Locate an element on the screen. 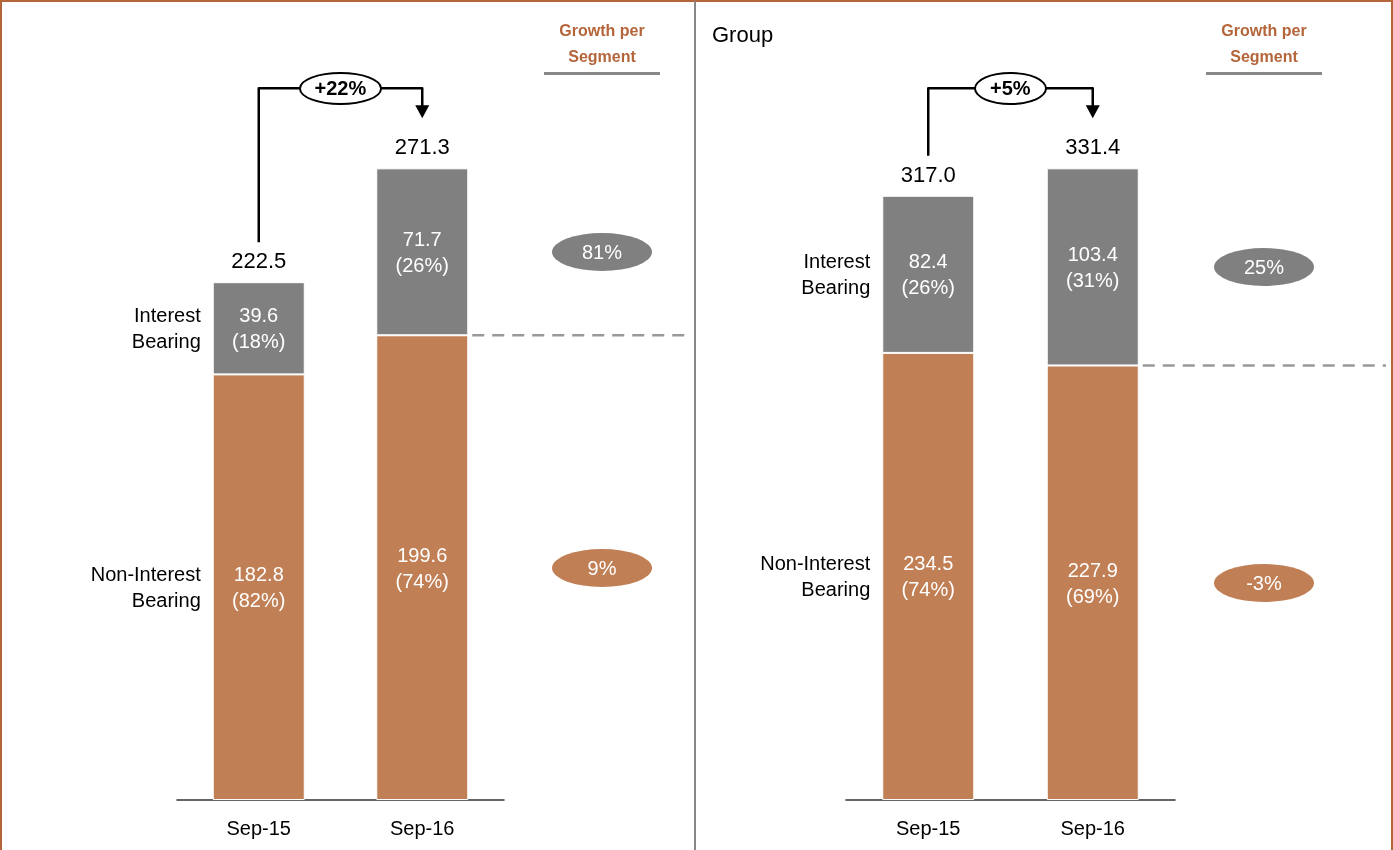  text: 25% is located at coordinates (1264, 266).